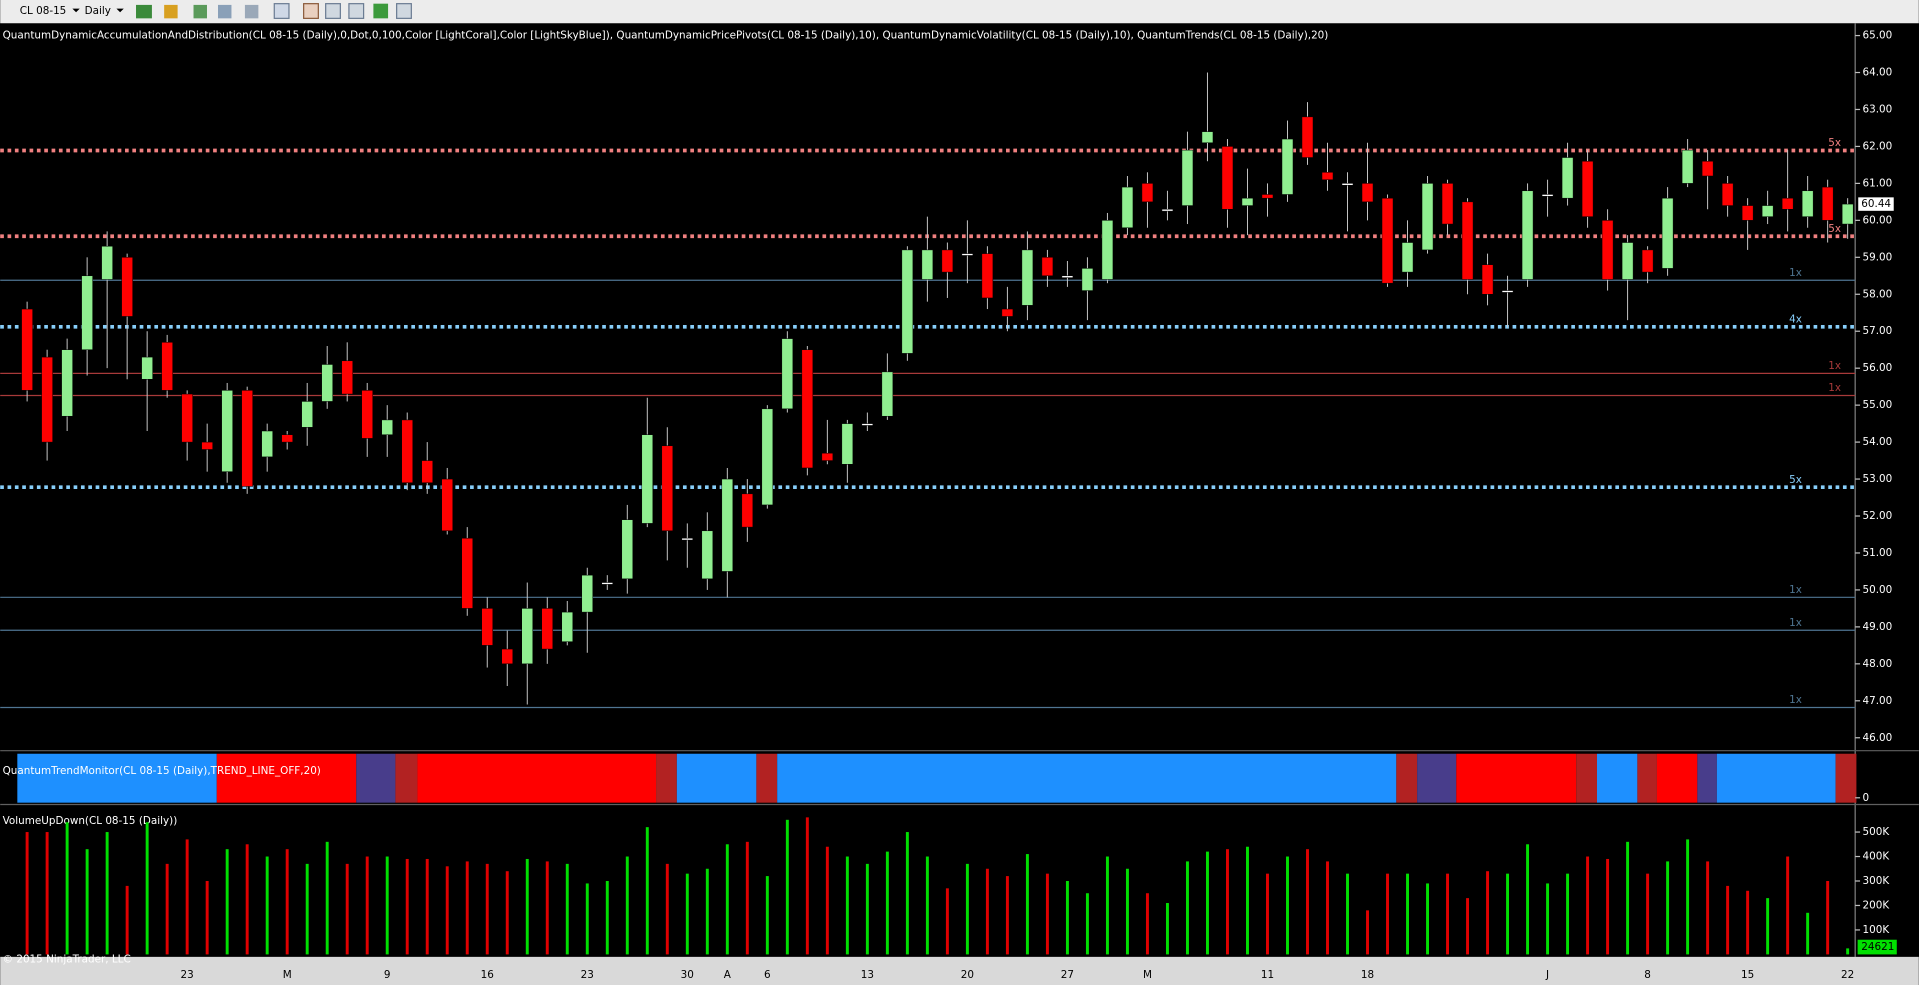  I want to click on symbol-selector: CL 08-15, so click(43, 11).